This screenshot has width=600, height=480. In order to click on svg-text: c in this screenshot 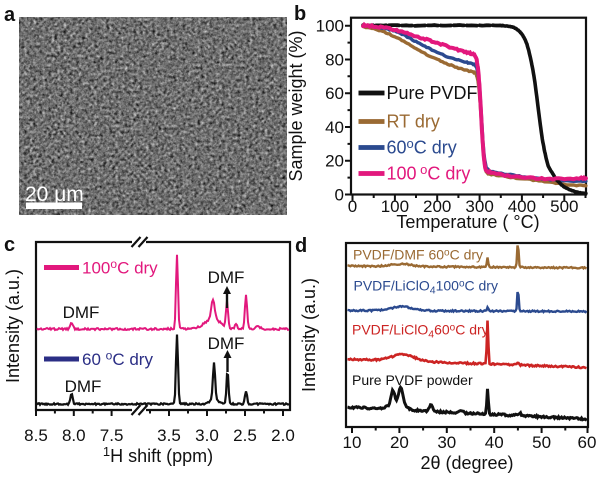, I will do `click(9, 245)`.